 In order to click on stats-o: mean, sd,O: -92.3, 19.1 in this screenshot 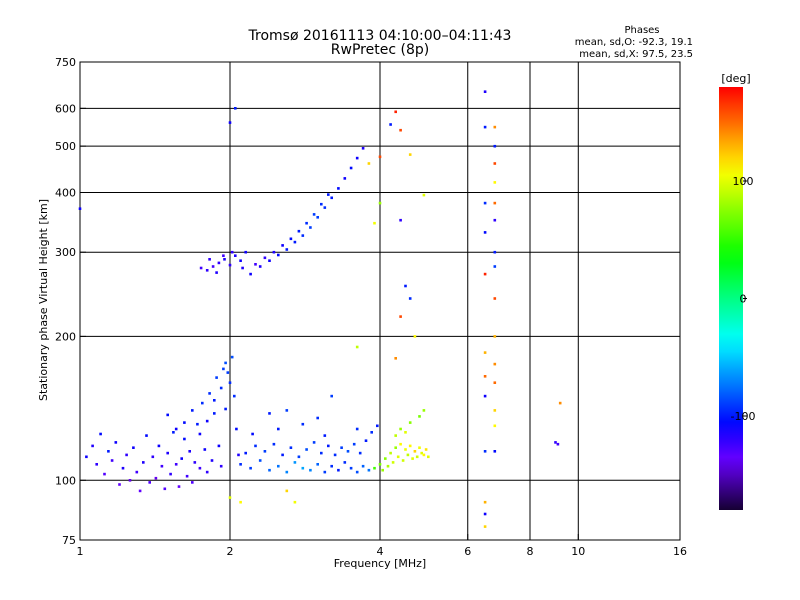, I will do `click(634, 42)`.